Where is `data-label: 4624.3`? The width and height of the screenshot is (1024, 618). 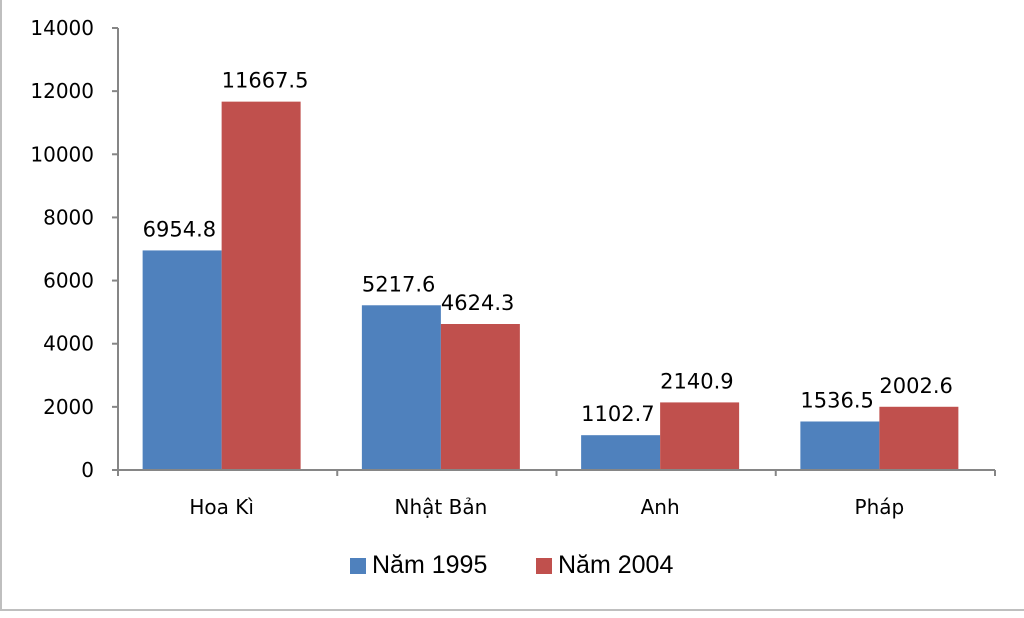 data-label: 4624.3 is located at coordinates (477, 303).